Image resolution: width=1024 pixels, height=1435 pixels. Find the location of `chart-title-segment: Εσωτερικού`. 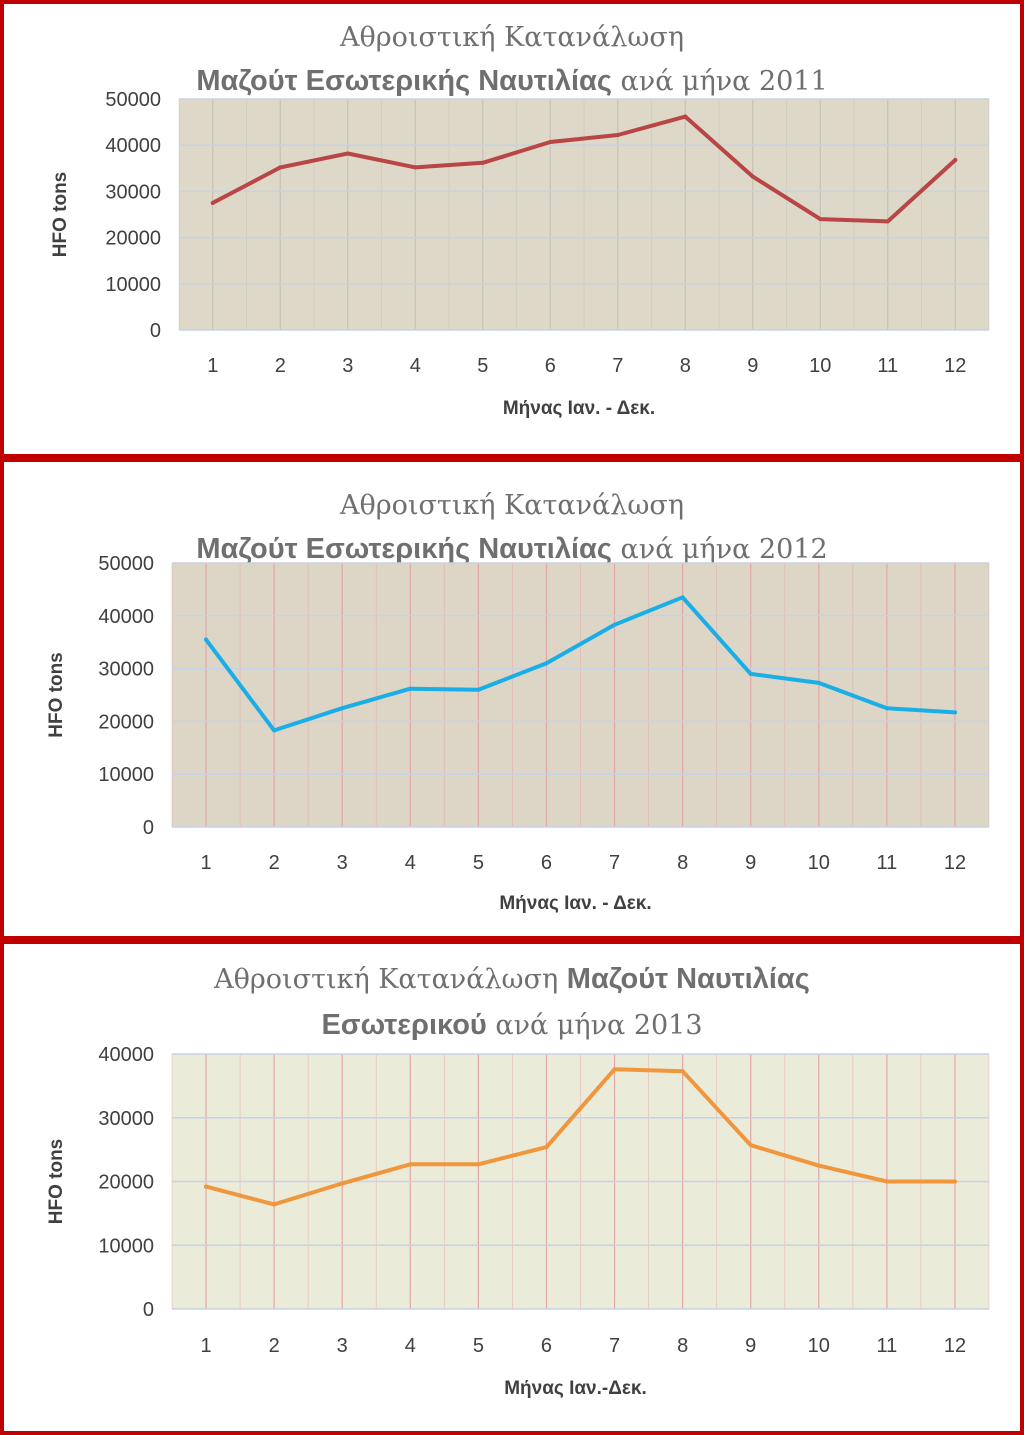

chart-title-segment: Εσωτερικού is located at coordinates (403, 1025).